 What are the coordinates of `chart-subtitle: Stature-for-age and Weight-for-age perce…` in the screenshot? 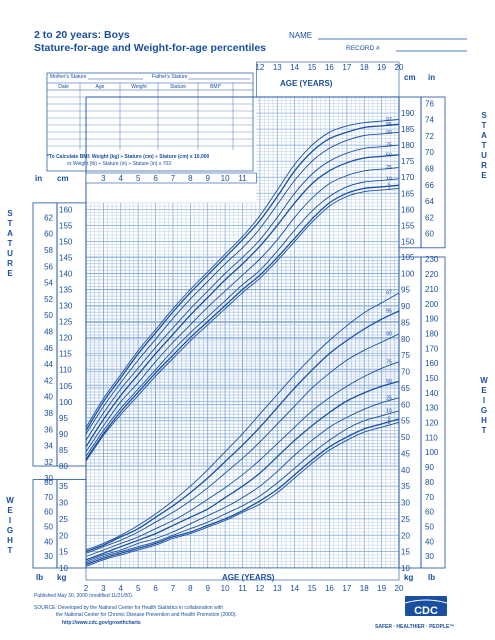 It's located at (150, 48).